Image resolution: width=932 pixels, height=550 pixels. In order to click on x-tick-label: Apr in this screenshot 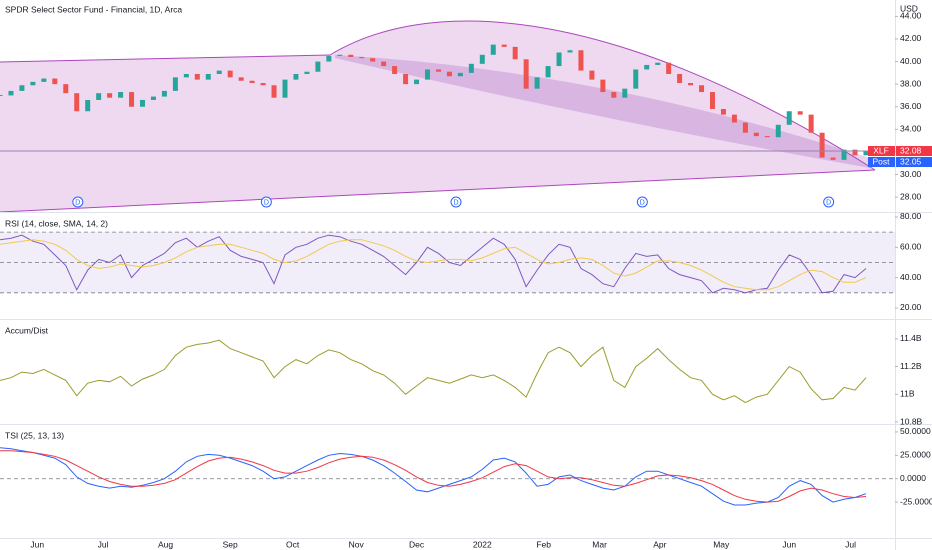, I will do `click(659, 544)`.